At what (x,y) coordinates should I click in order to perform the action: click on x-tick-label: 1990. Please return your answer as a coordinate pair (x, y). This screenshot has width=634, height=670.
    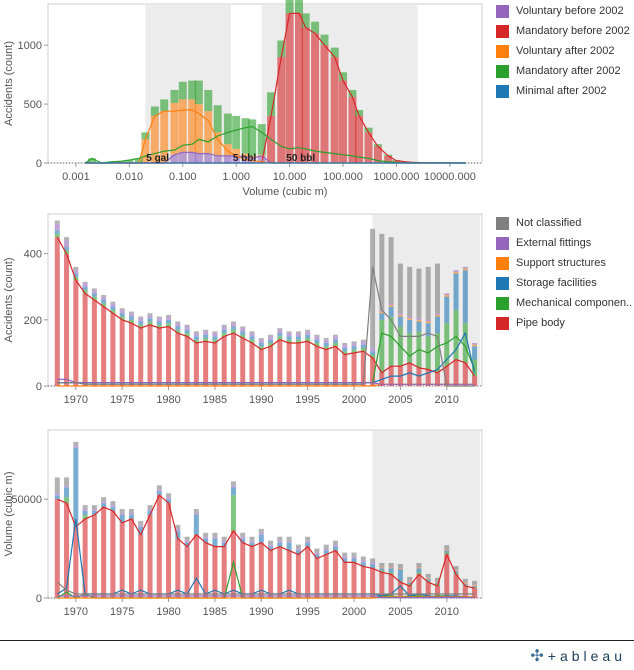
    Looking at the image, I should click on (261, 400).